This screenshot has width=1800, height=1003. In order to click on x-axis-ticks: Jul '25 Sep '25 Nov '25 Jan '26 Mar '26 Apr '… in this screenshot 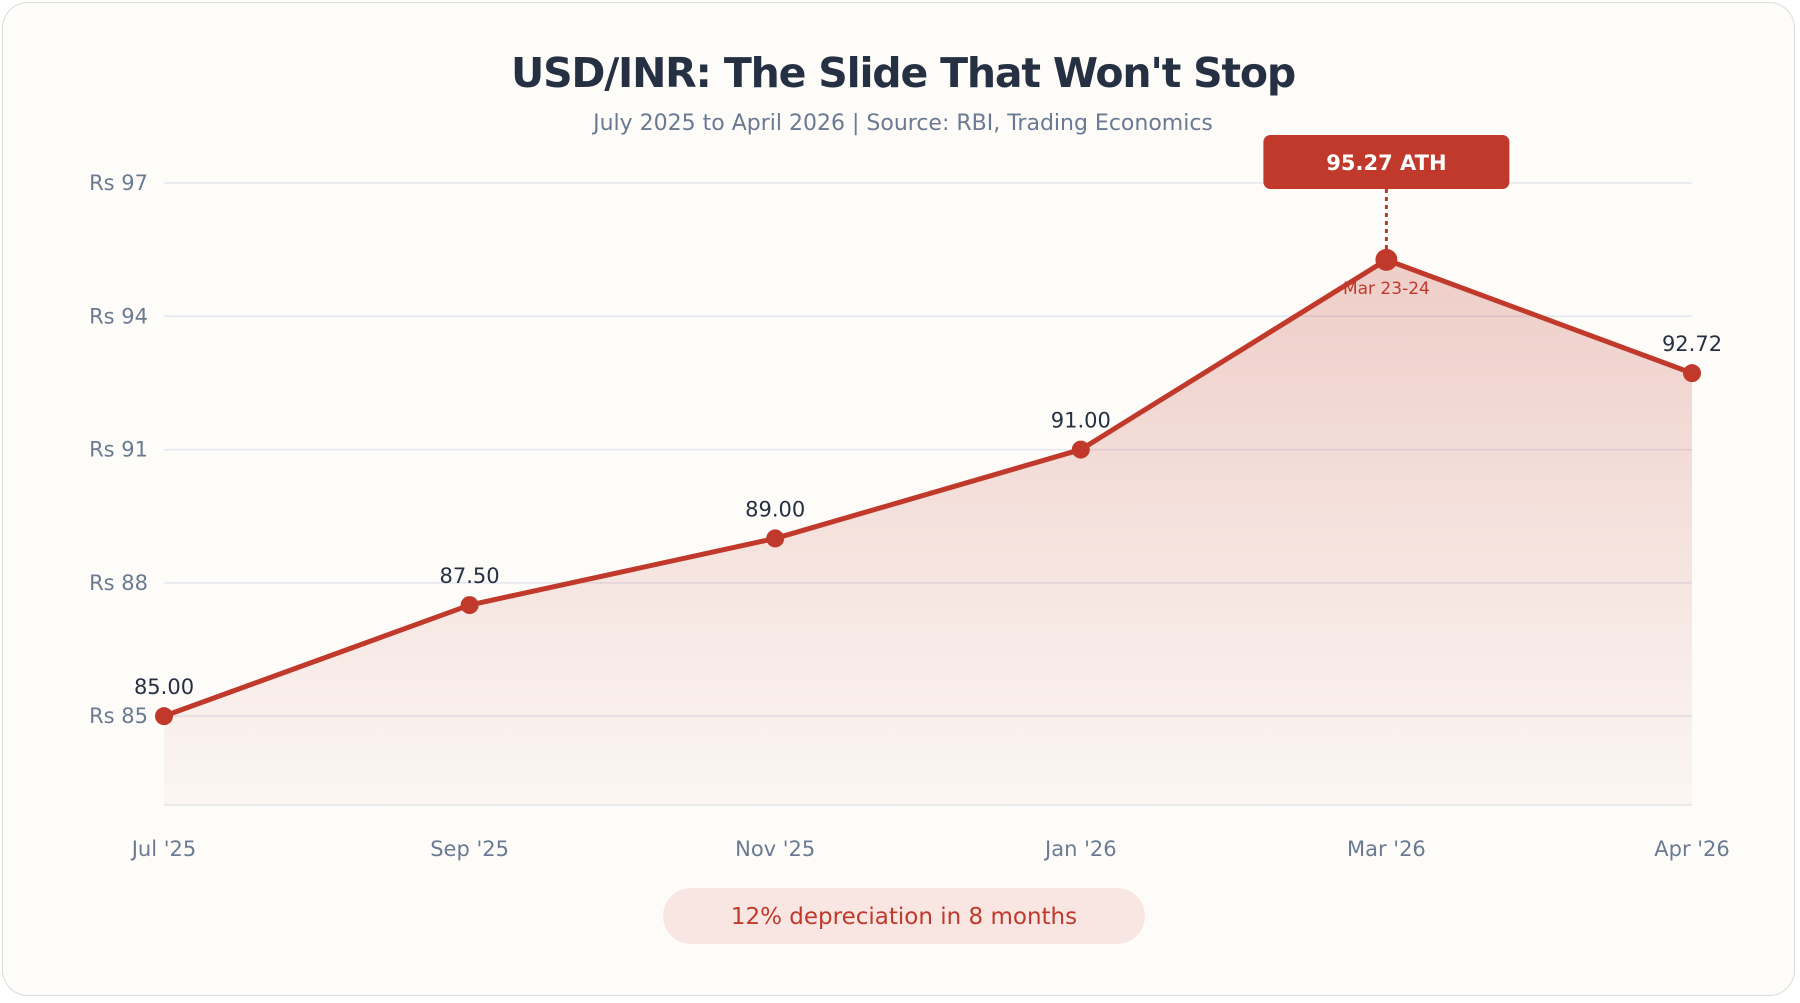, I will do `click(930, 849)`.